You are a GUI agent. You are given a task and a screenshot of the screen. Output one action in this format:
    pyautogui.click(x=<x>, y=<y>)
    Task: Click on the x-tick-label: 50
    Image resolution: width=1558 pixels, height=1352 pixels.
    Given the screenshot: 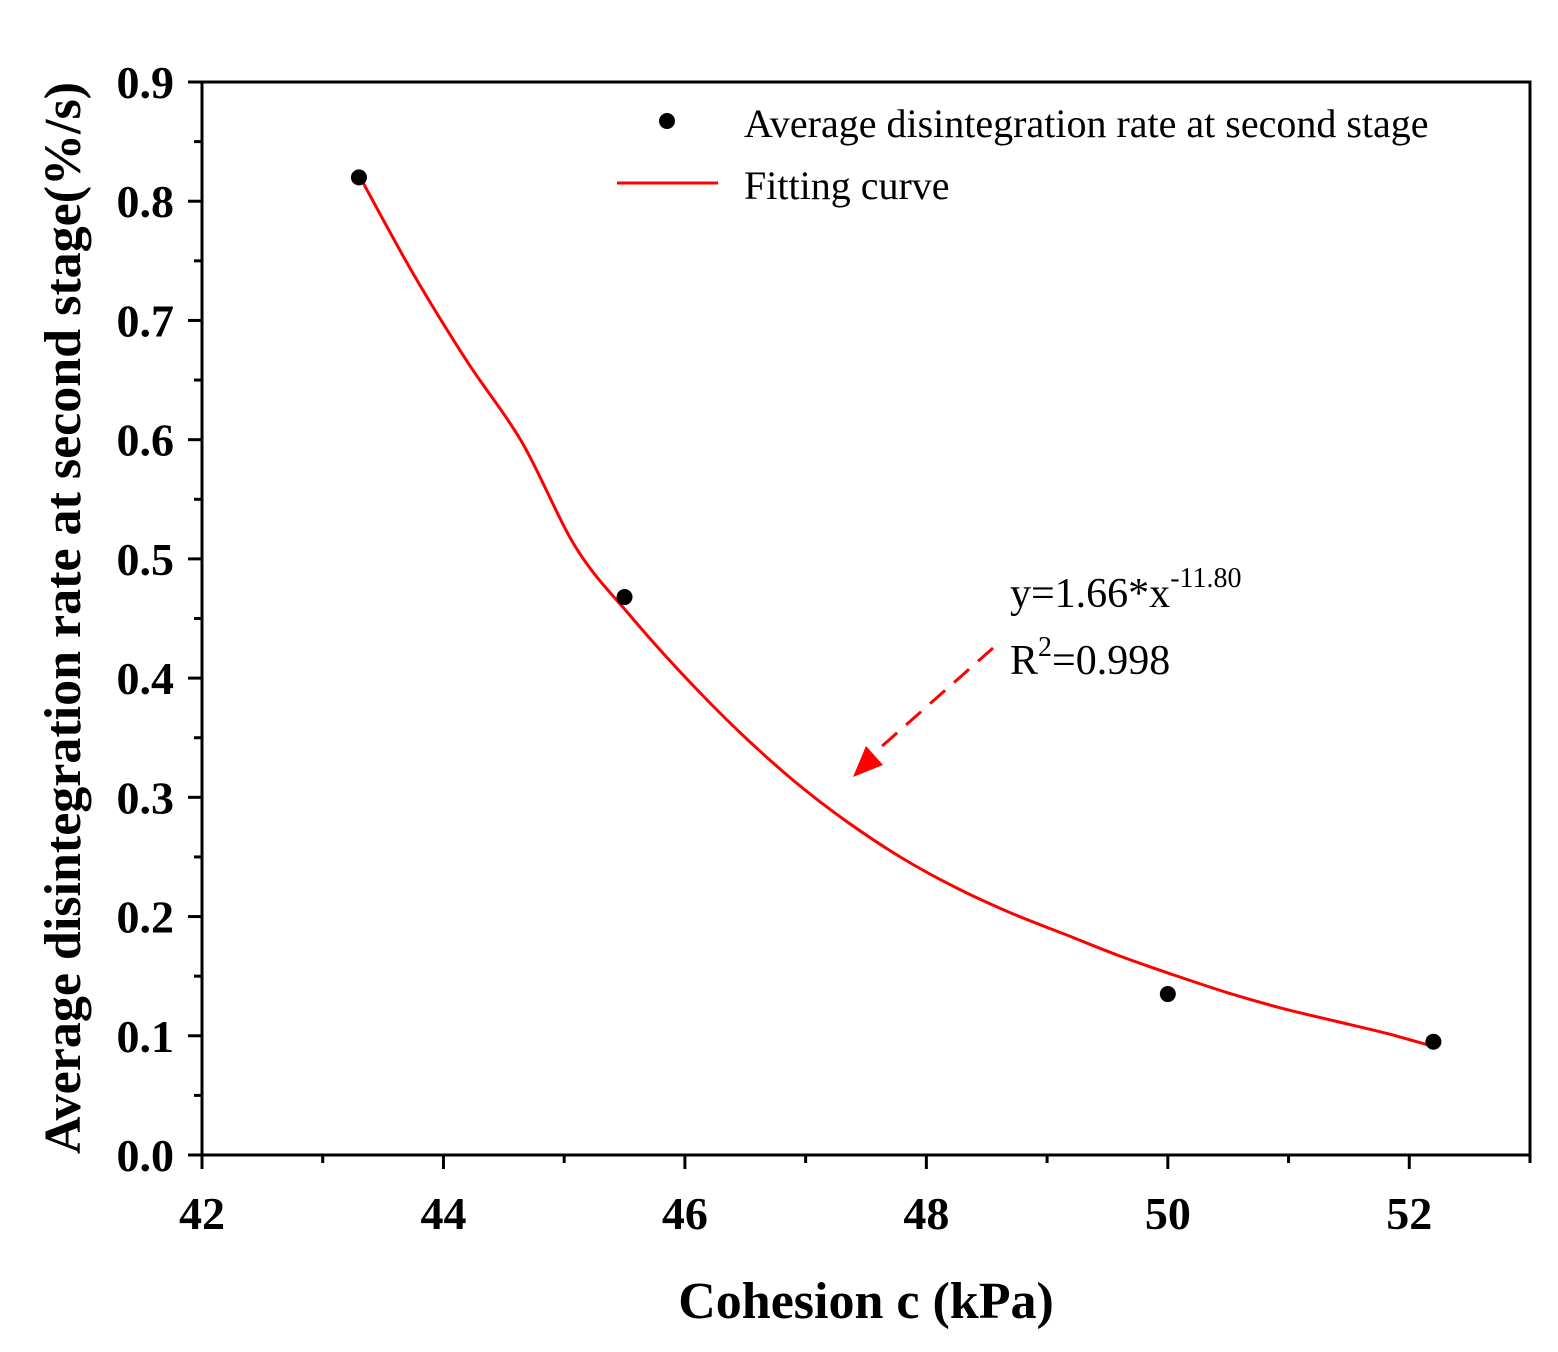 What is the action you would take?
    pyautogui.click(x=1168, y=1213)
    